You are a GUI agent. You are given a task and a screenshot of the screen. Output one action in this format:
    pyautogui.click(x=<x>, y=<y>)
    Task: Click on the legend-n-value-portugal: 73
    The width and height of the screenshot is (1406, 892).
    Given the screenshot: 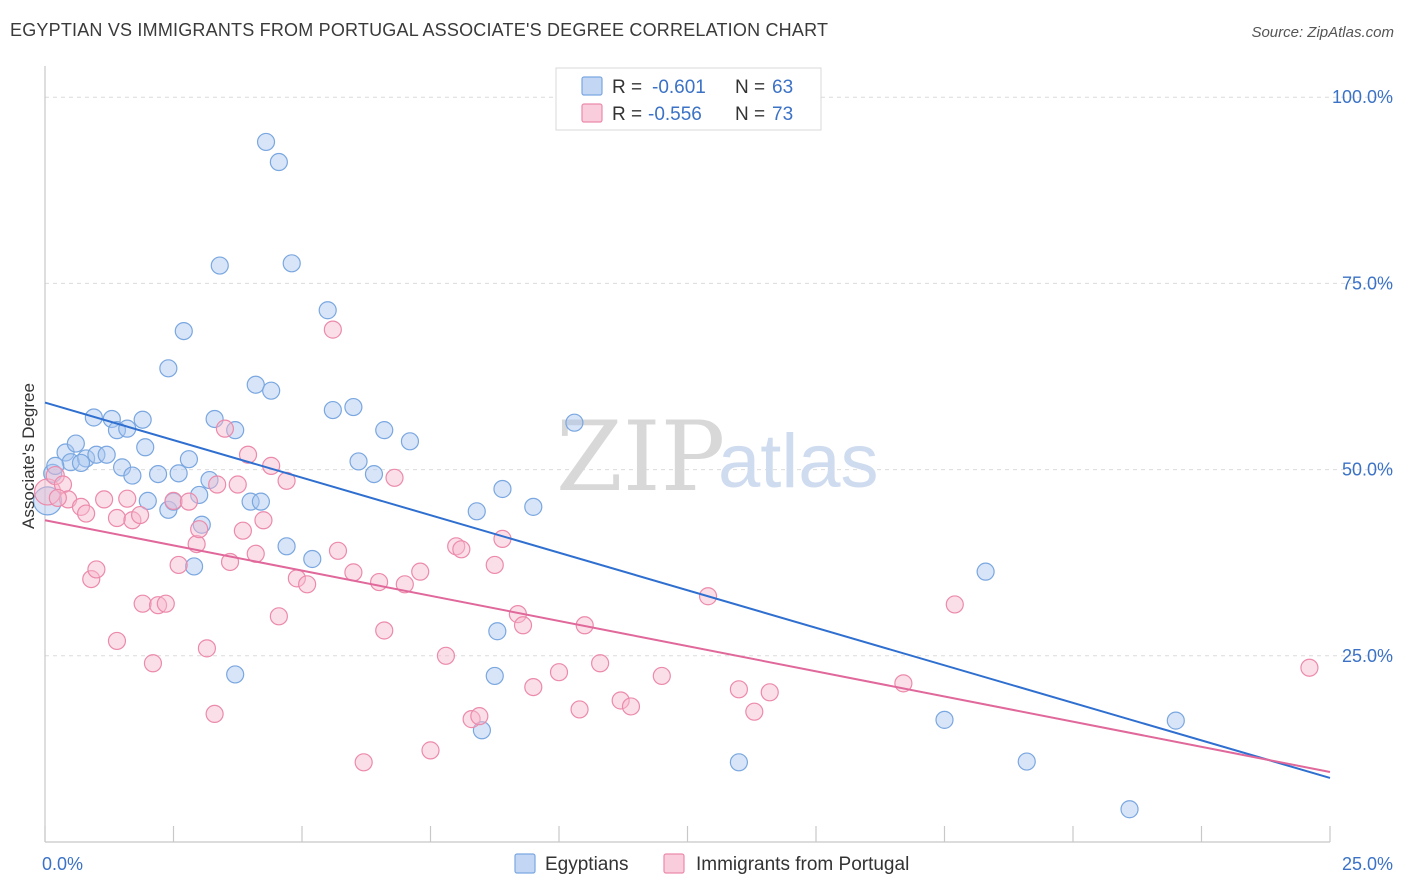 What is the action you would take?
    pyautogui.click(x=782, y=114)
    